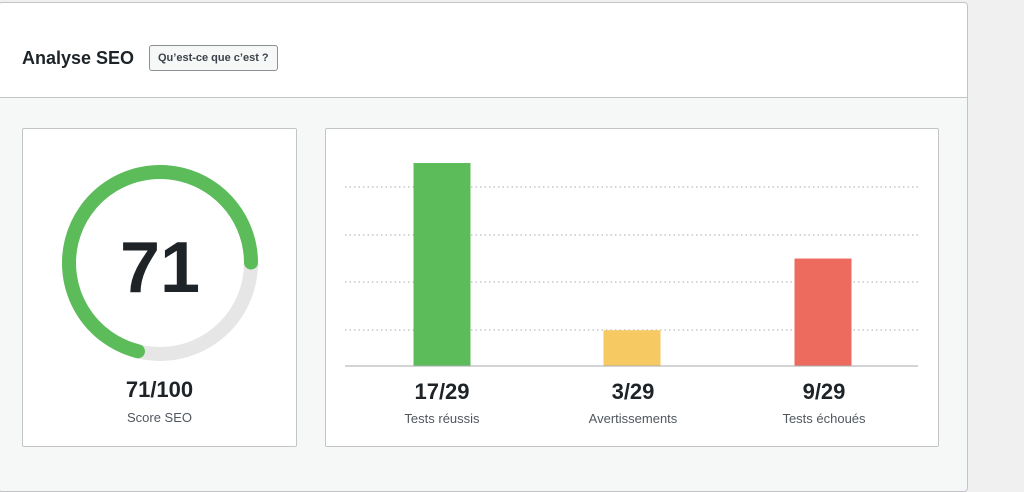 The image size is (1024, 492). What do you see at coordinates (442, 264) in the screenshot?
I see `bar-passed` at bounding box center [442, 264].